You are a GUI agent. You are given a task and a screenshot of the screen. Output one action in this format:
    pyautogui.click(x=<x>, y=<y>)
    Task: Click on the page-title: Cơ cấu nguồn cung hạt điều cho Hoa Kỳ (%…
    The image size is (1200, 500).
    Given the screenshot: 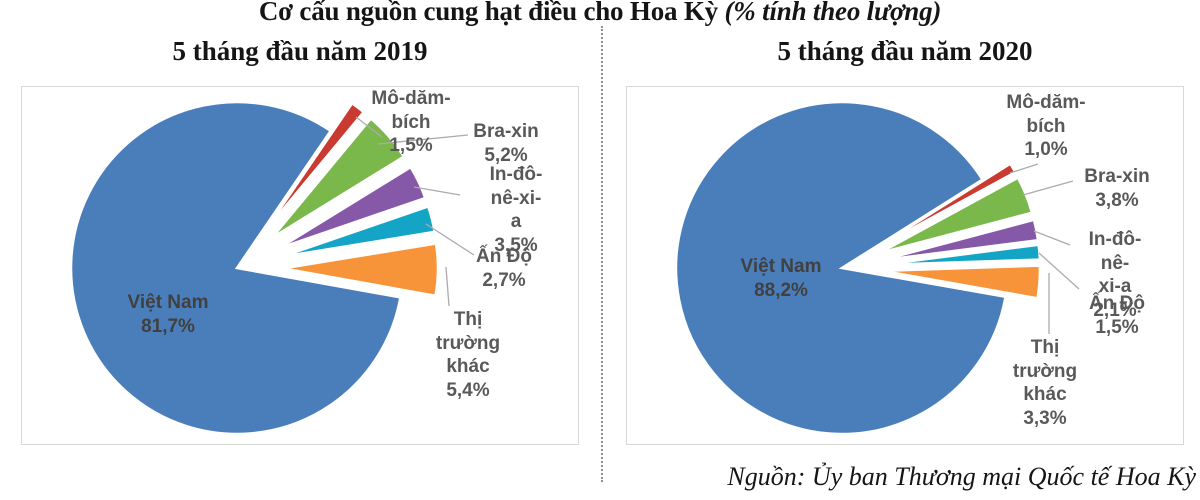 What is the action you would take?
    pyautogui.click(x=600, y=13)
    